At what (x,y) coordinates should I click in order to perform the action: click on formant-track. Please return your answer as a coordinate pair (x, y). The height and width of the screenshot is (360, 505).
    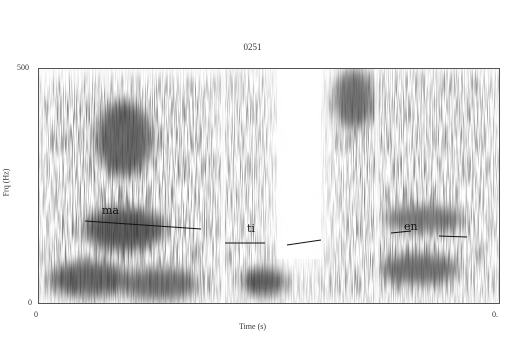
    Looking at the image, I should click on (276, 233).